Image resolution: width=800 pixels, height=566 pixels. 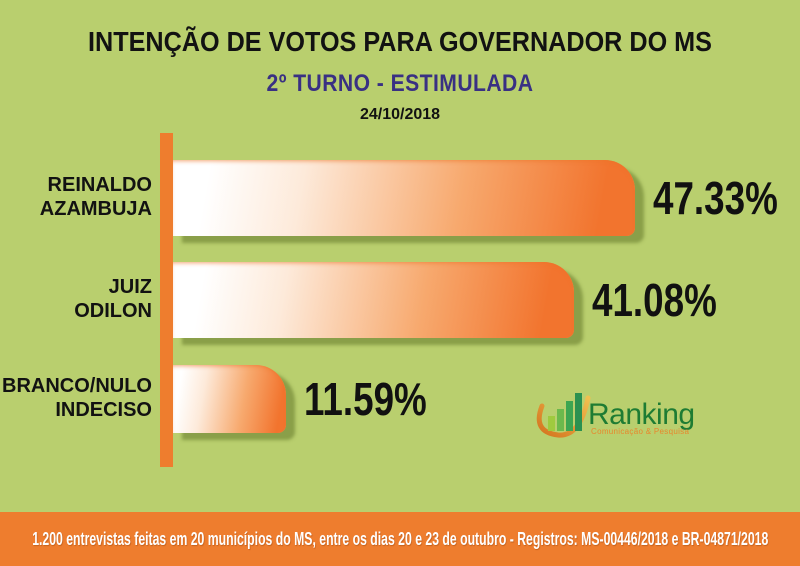 I want to click on logo-swoosh-icon, so click(x=563, y=416).